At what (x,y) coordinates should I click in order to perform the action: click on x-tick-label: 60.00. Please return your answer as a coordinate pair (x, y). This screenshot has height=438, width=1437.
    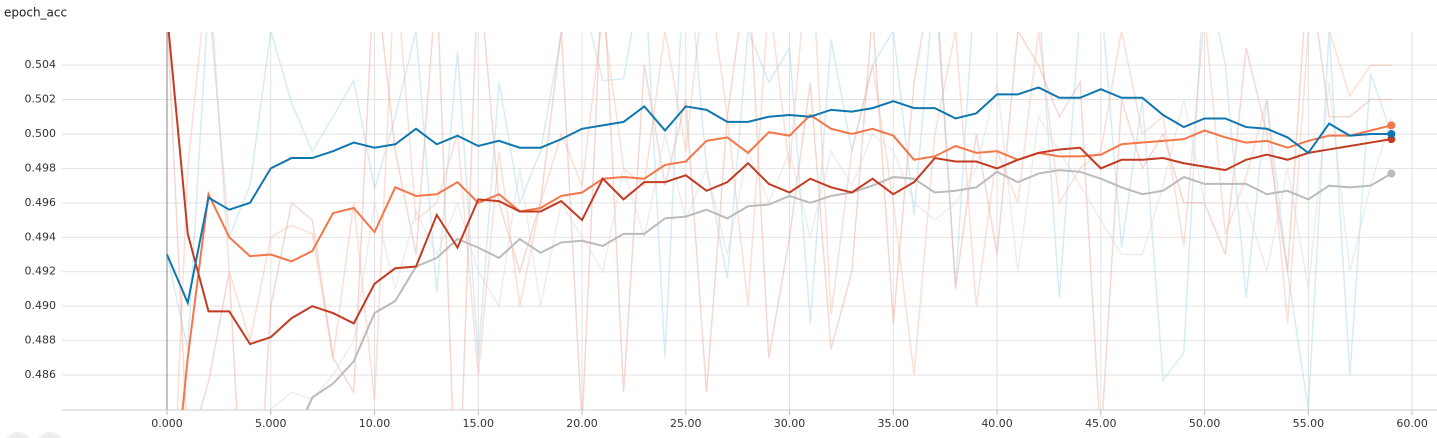
    Looking at the image, I should click on (1412, 423).